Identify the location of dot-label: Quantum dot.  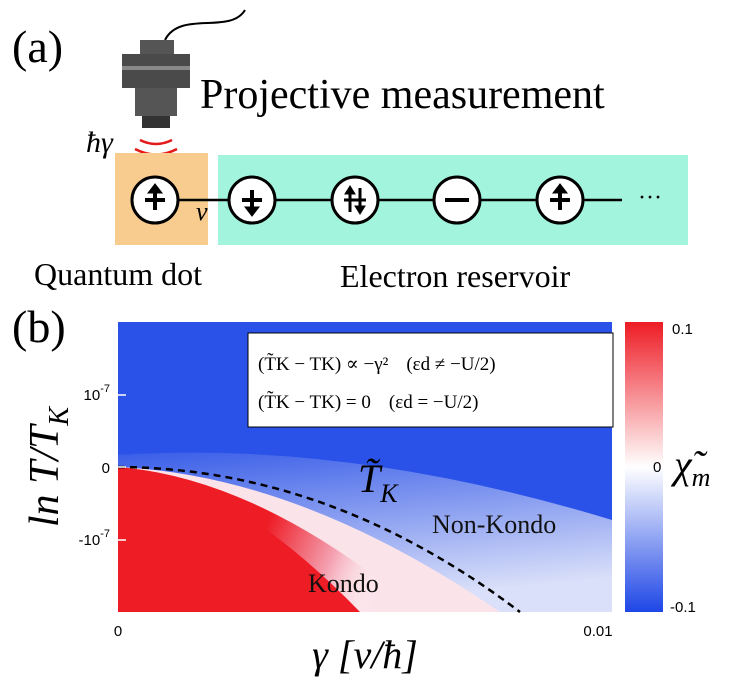
(118, 274).